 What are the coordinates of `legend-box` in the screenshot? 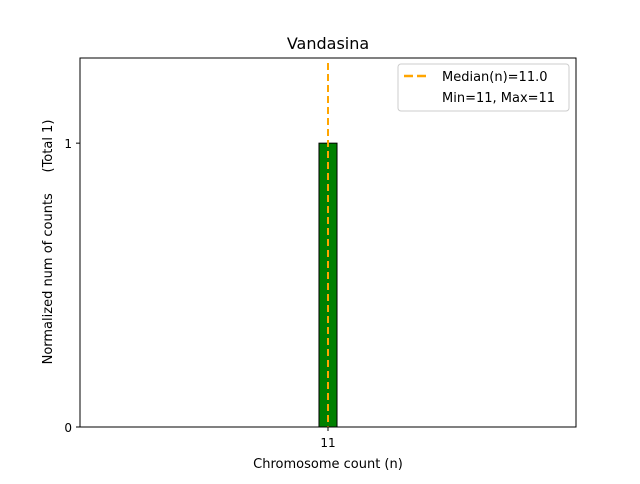 It's located at (483, 87).